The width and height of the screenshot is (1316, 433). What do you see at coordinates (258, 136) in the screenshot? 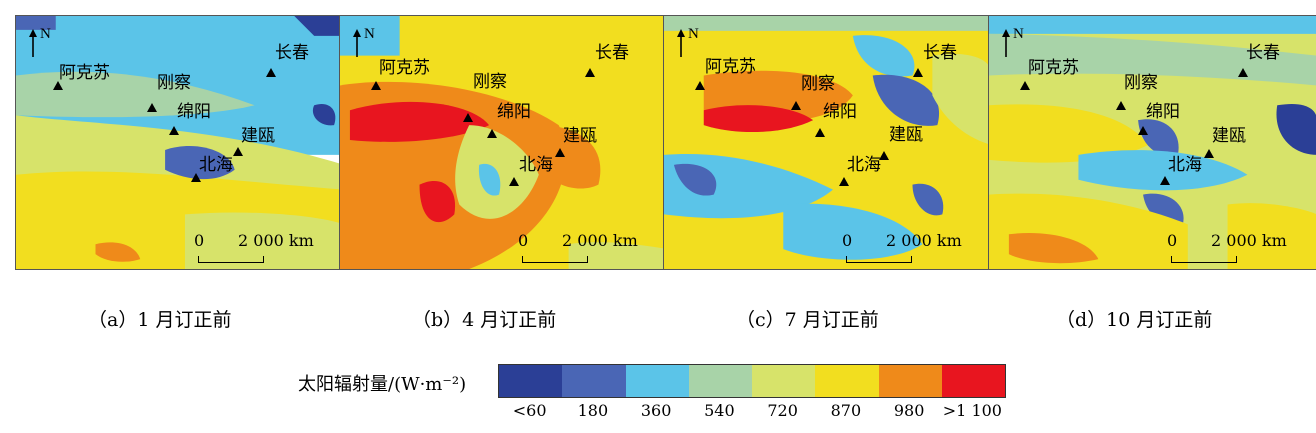
I see `station-label-jianou: 建瓯` at bounding box center [258, 136].